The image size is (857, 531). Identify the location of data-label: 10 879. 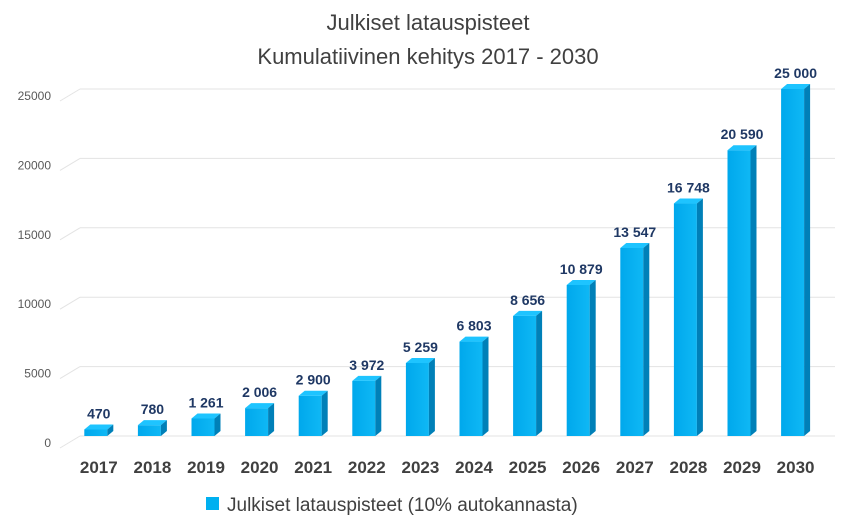
(581, 269).